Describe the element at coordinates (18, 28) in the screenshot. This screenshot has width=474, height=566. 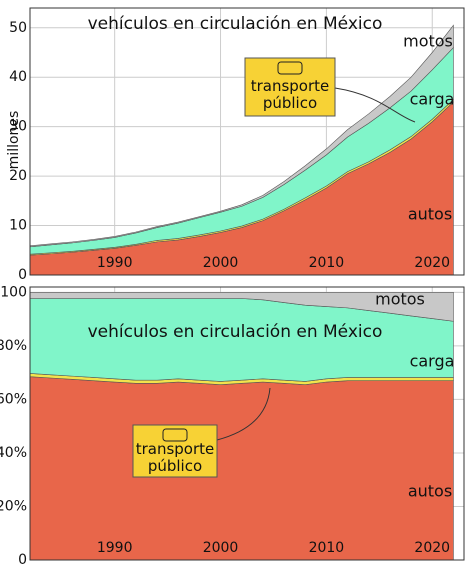
I see `y-tick-label: 50` at that location.